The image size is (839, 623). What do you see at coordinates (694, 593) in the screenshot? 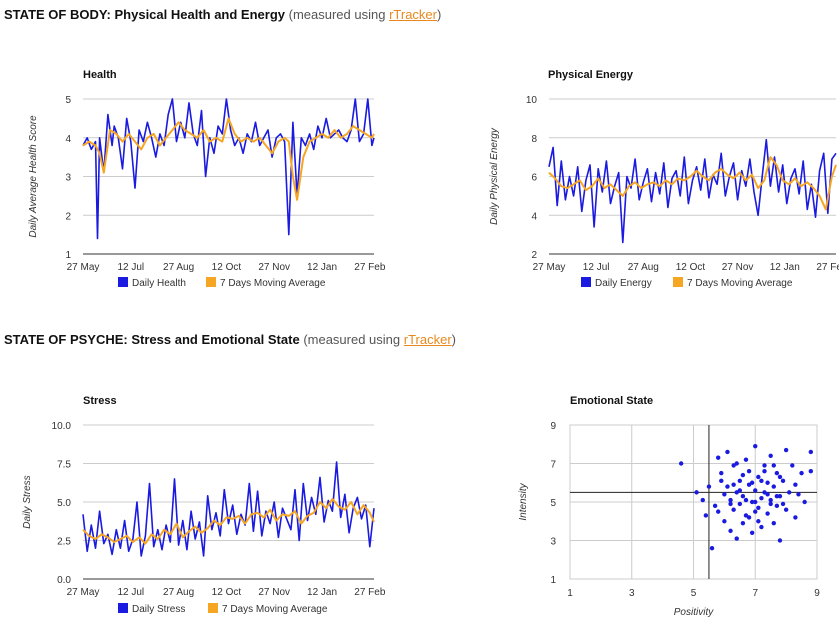
I see `x-tick-label: 5` at bounding box center [694, 593].